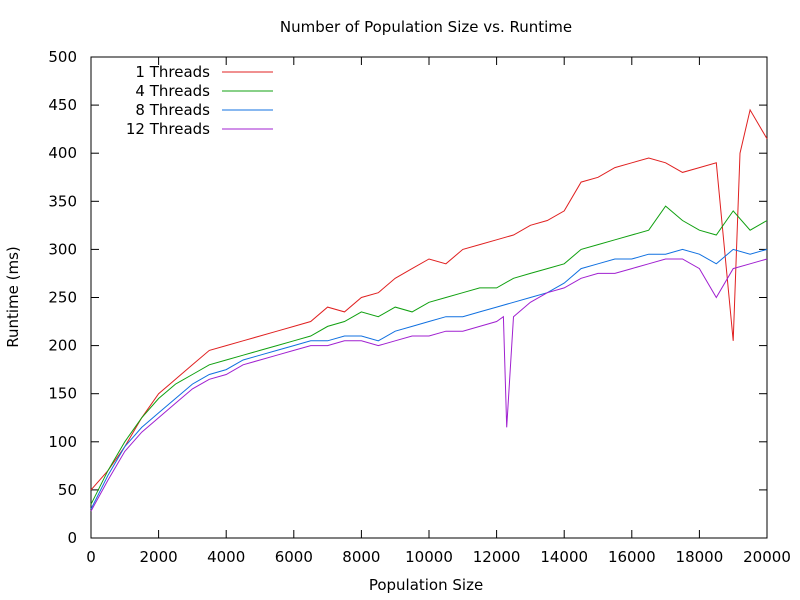 This screenshot has height=600, width=800. I want to click on x-tick-label: 20000, so click(767, 557).